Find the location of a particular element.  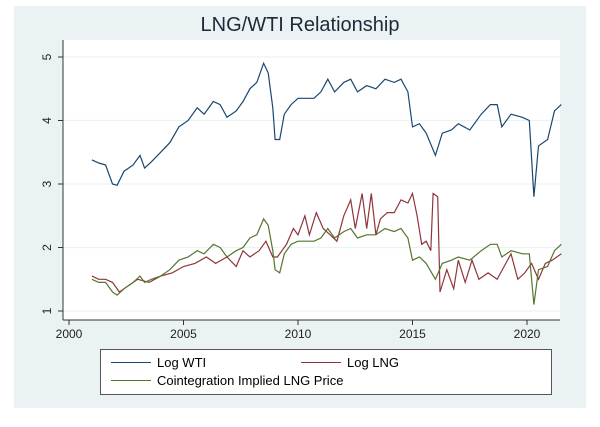

chart-title: LNG/WTI Relationship is located at coordinates (300, 25).